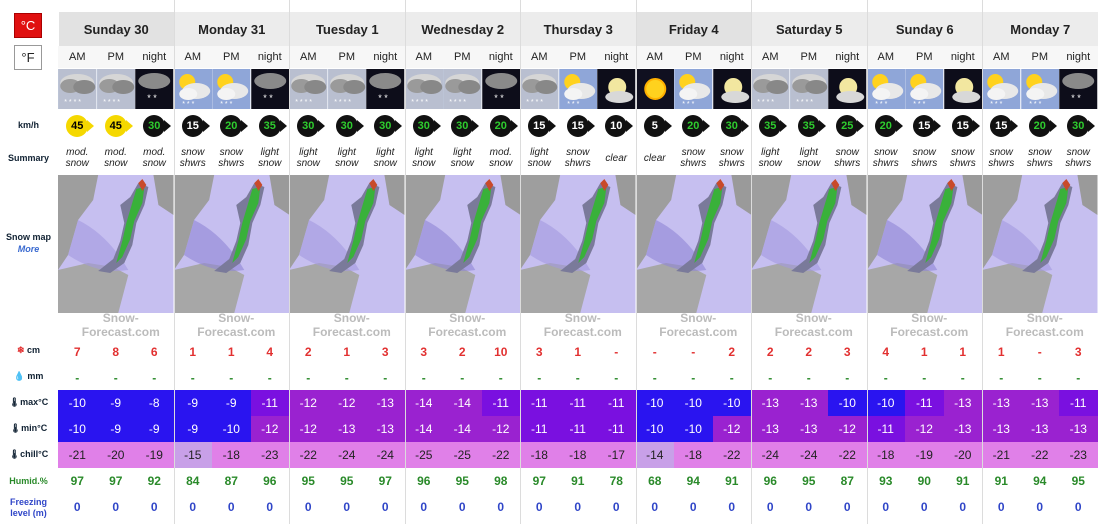  What do you see at coordinates (732, 352) in the screenshot?
I see `snow-amount: 2` at bounding box center [732, 352].